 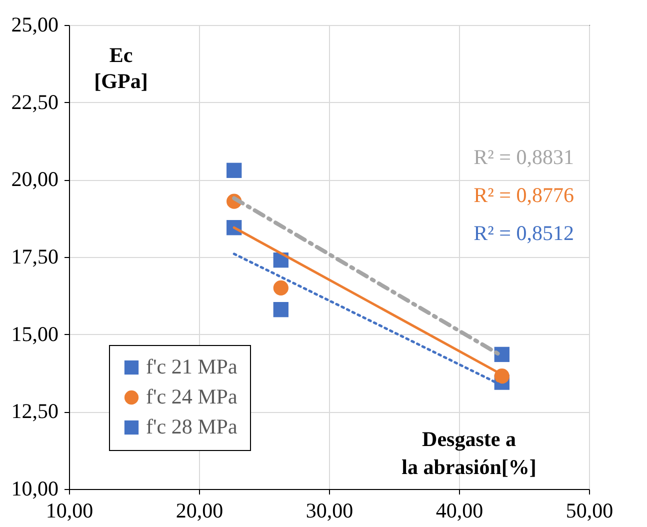 What do you see at coordinates (460, 510) in the screenshot?
I see `x-tick-label: 40,00` at bounding box center [460, 510].